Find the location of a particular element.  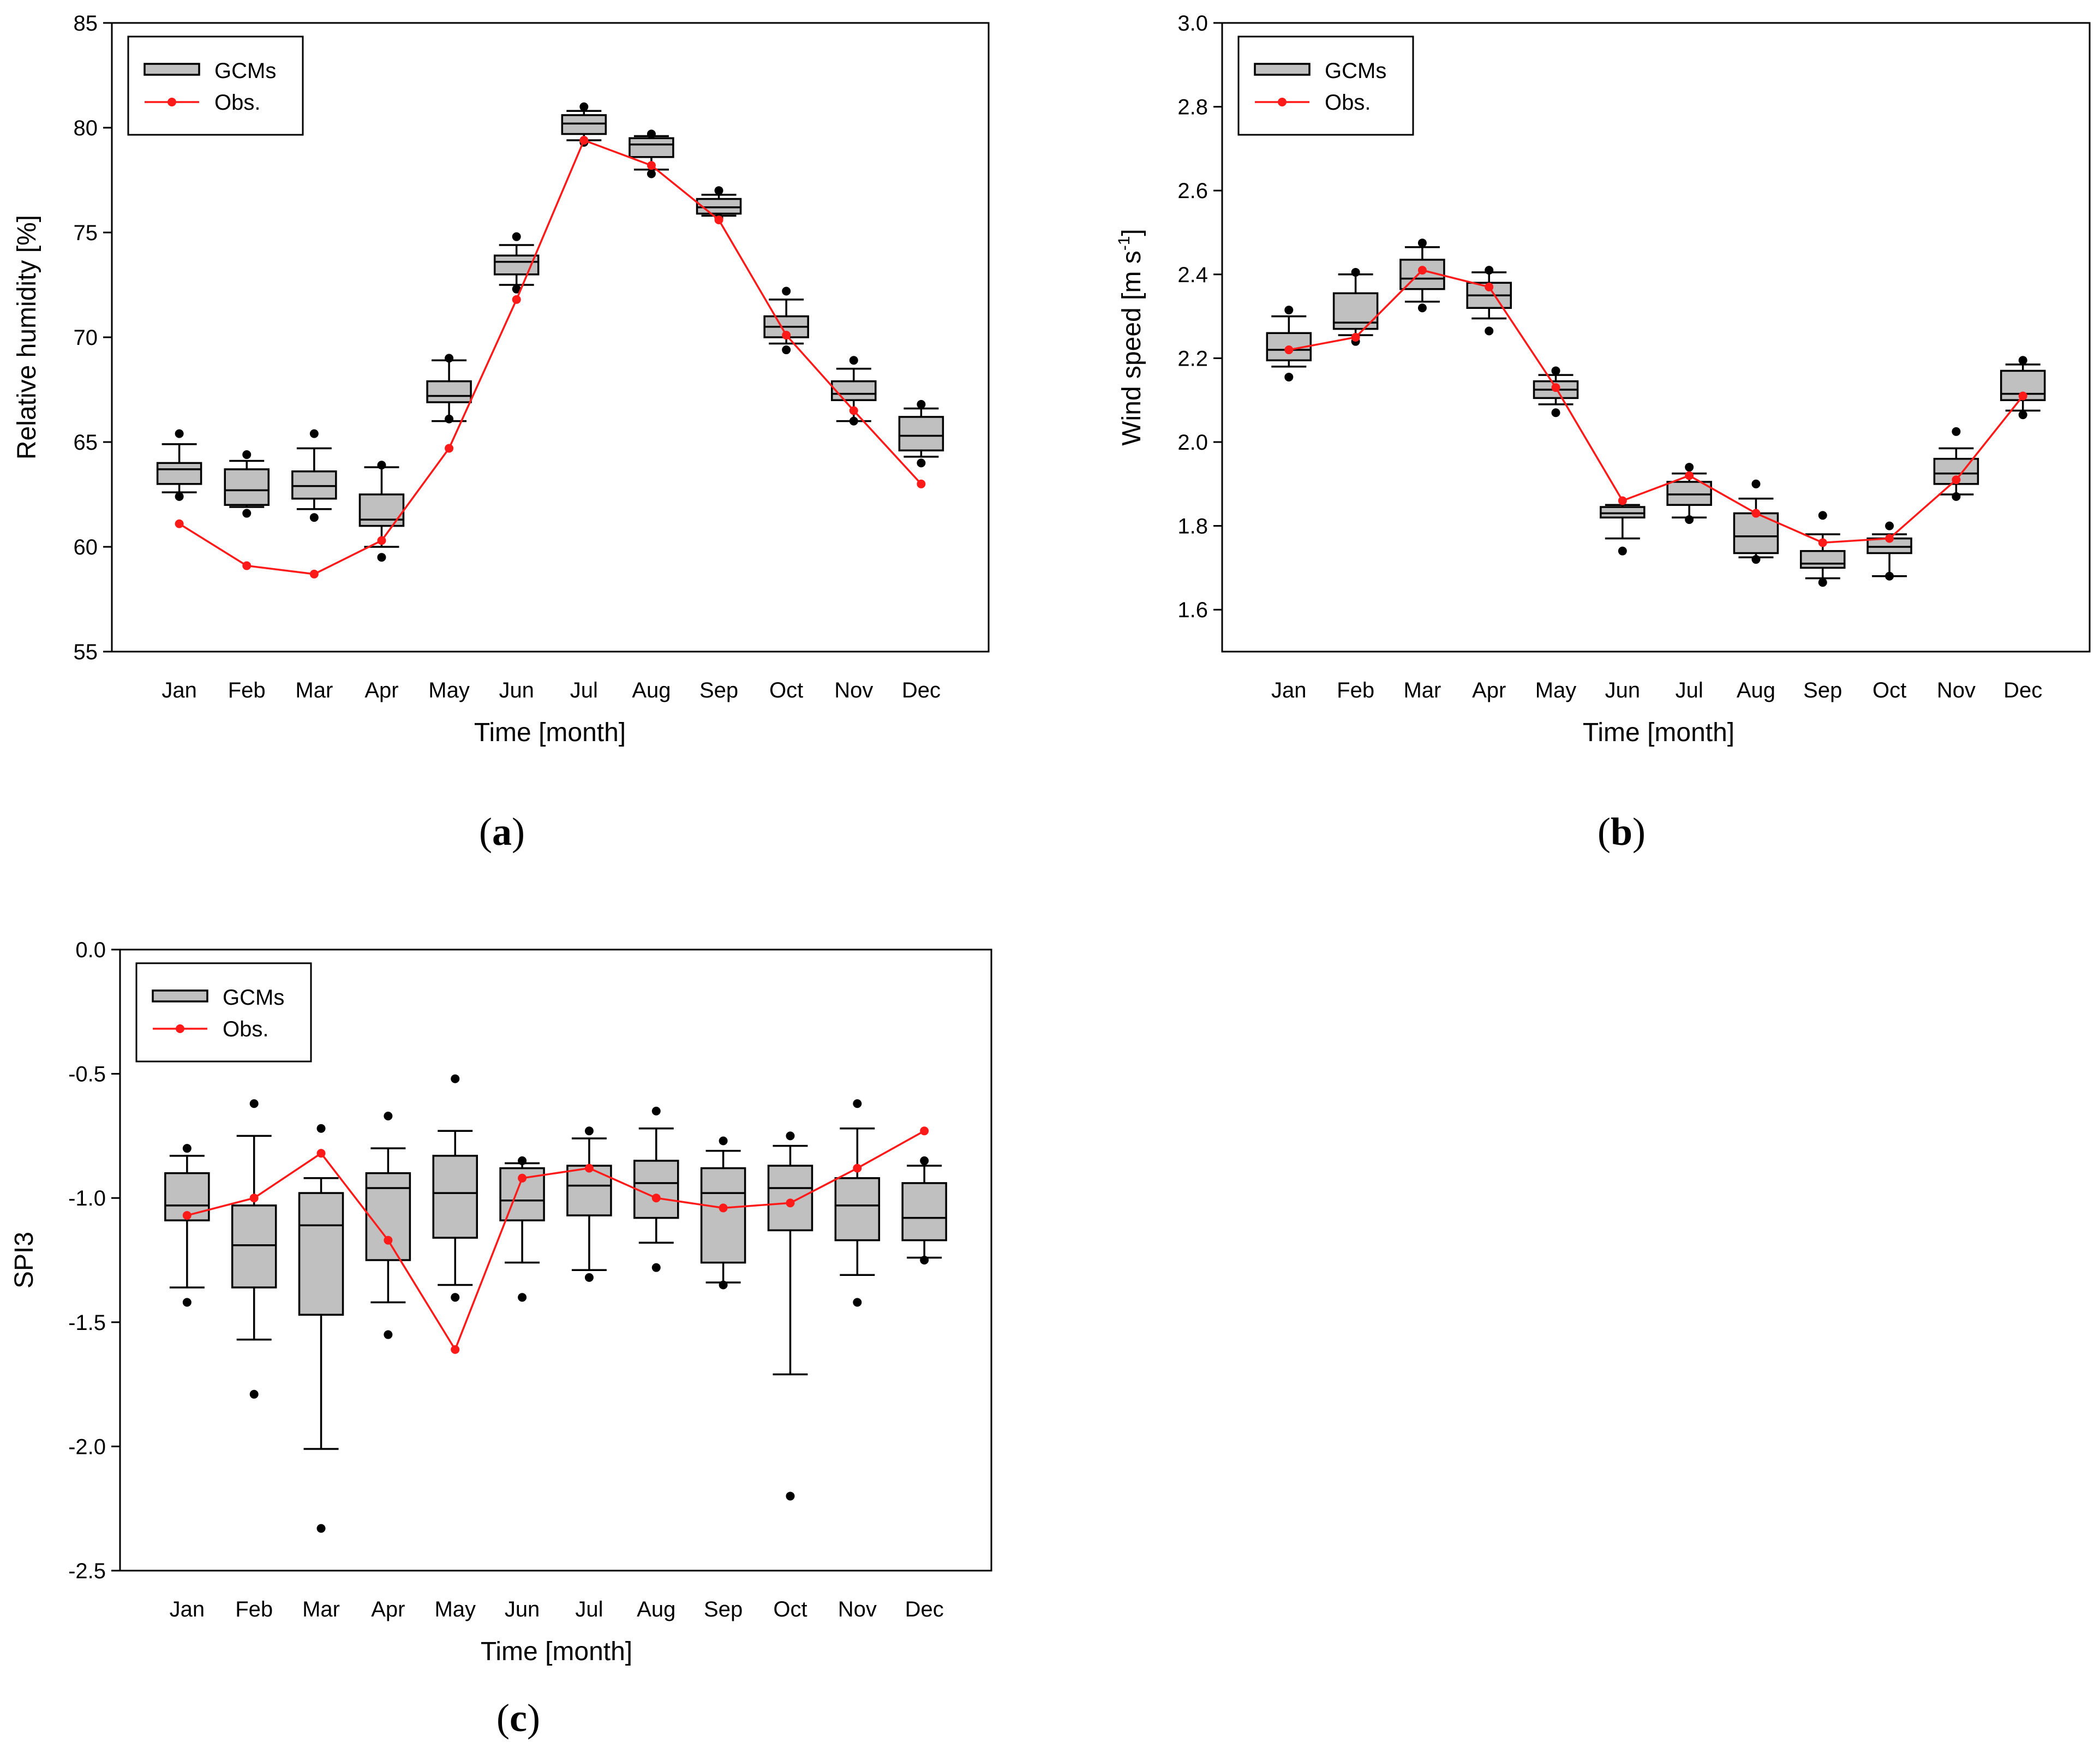

y-tick-label: 55 is located at coordinates (86, 652).